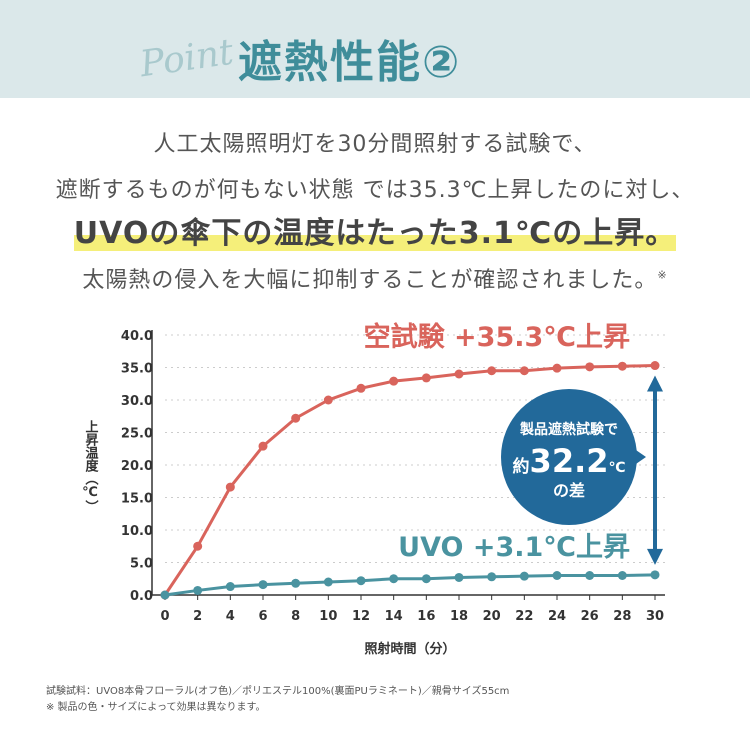 This screenshot has width=750, height=750. Describe the element at coordinates (328, 616) in the screenshot. I see `x-tick-label: 10` at that location.